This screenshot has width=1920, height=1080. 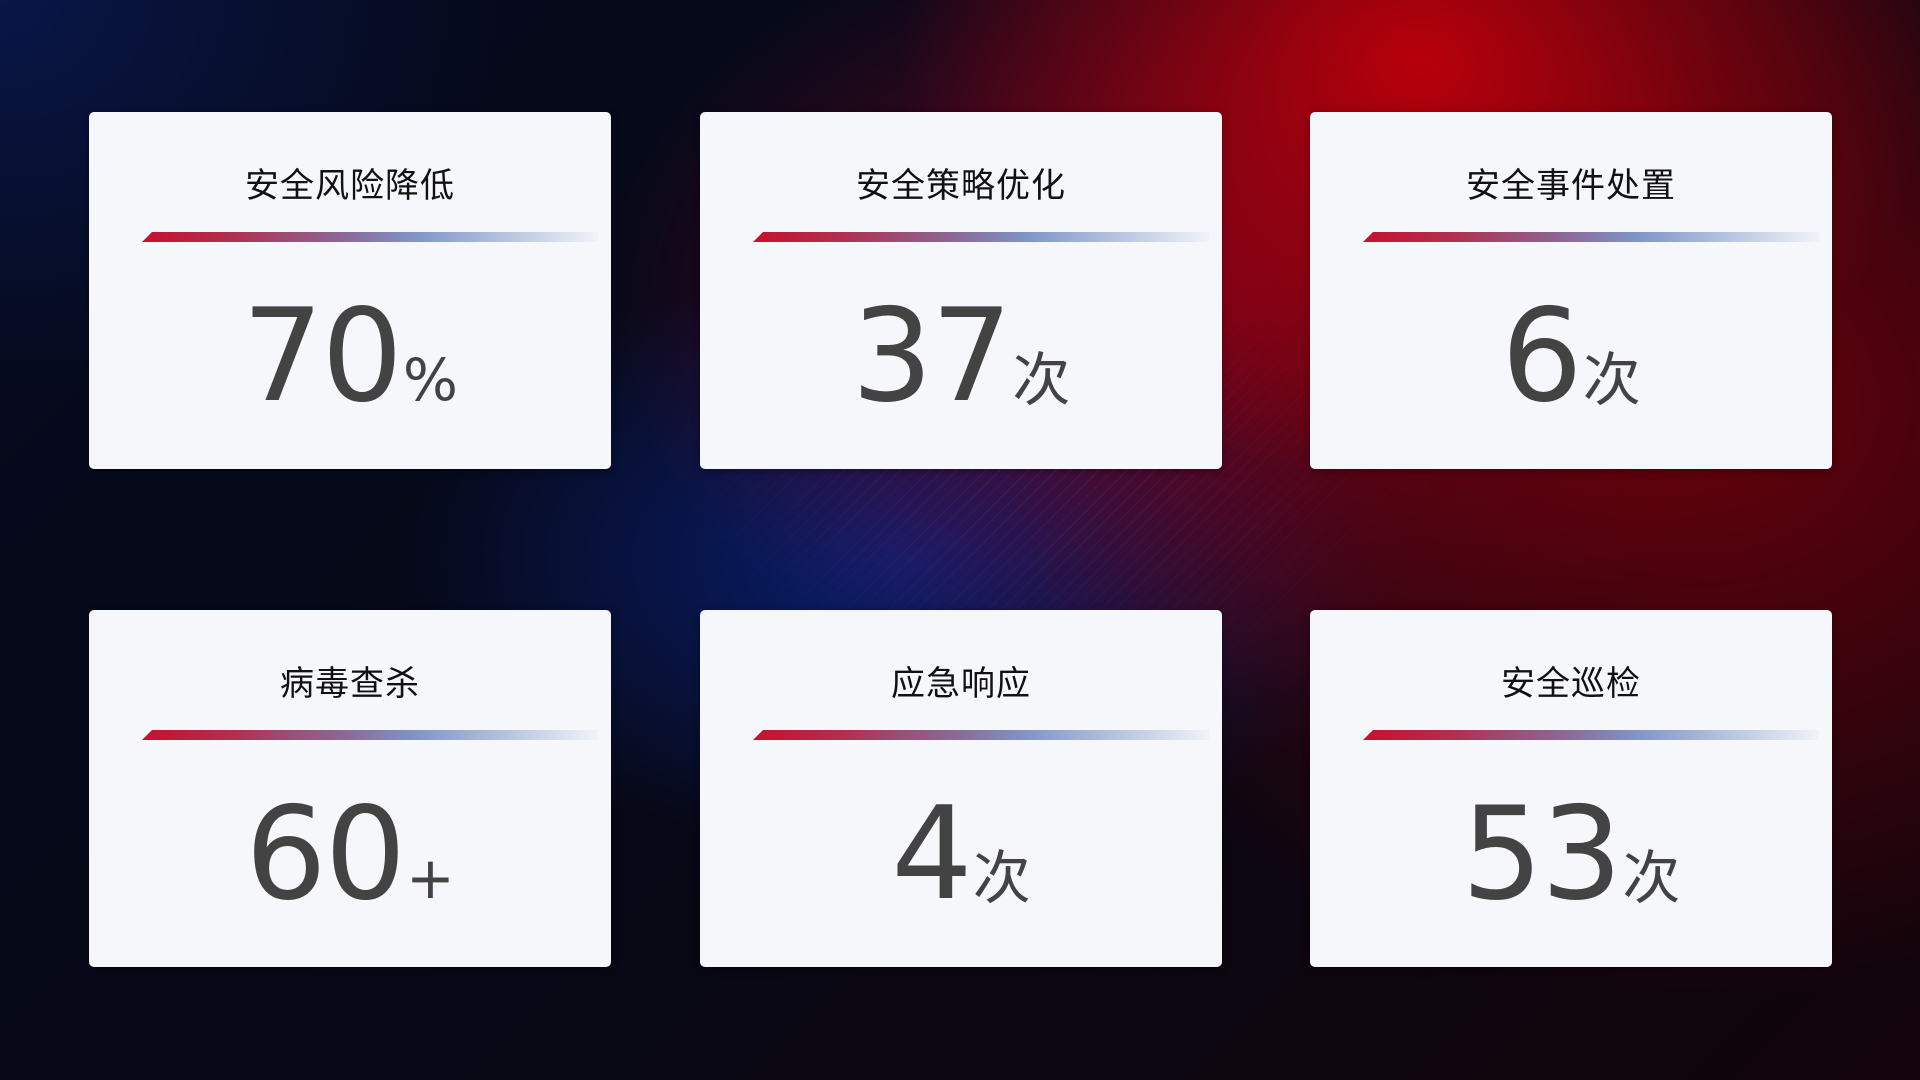 What do you see at coordinates (1541, 356) in the screenshot?
I see `value-number: 6` at bounding box center [1541, 356].